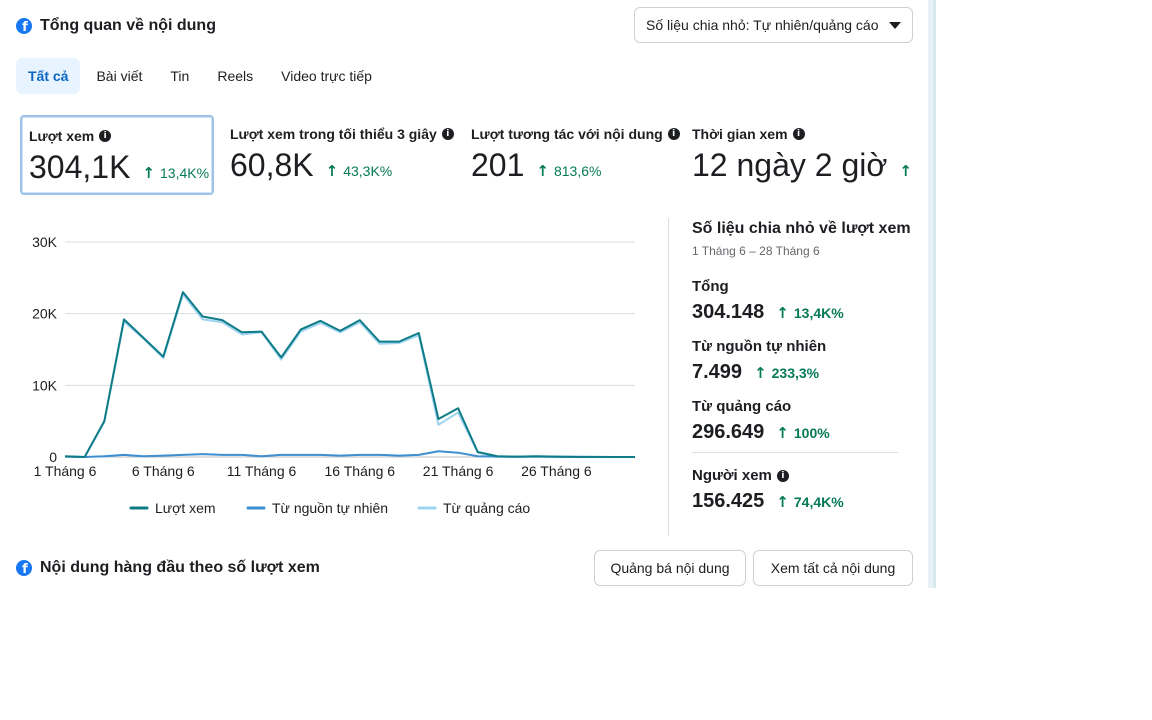  Describe the element at coordinates (330, 508) in the screenshot. I see `legend-label: Từ nguồn tự nhiên` at that location.